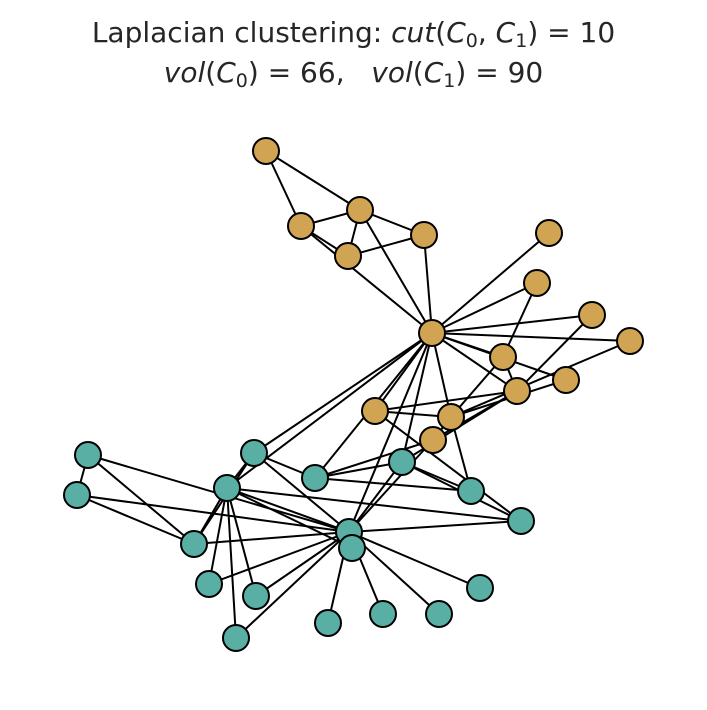 The width and height of the screenshot is (707, 710). I want to click on cut-function-label: cut, so click(413, 32).